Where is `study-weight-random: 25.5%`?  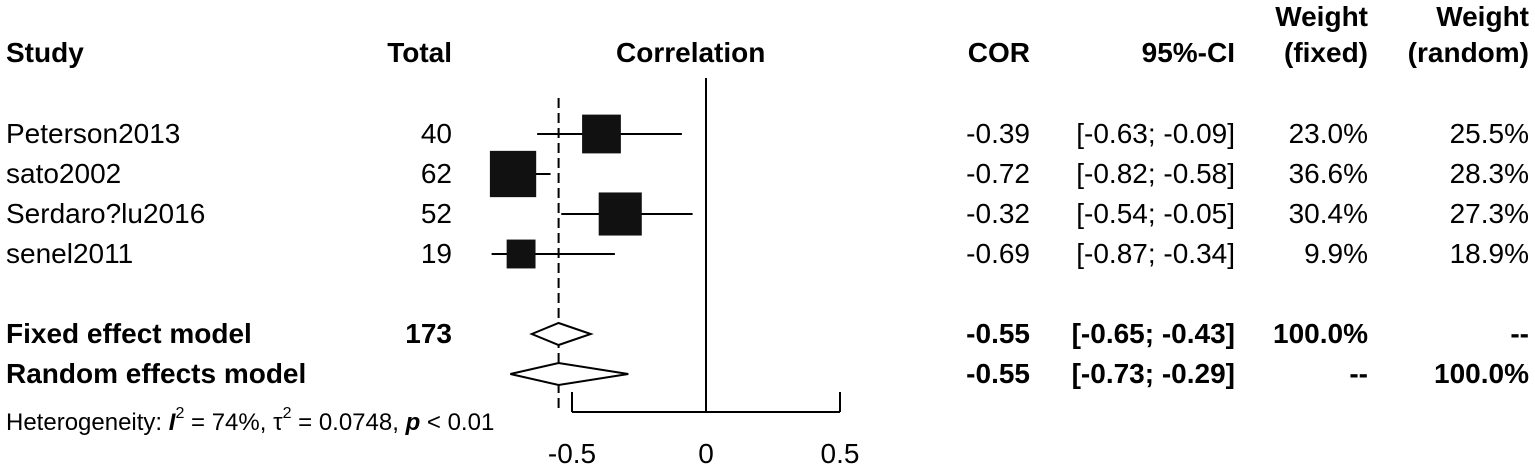 study-weight-random: 25.5% is located at coordinates (1489, 133).